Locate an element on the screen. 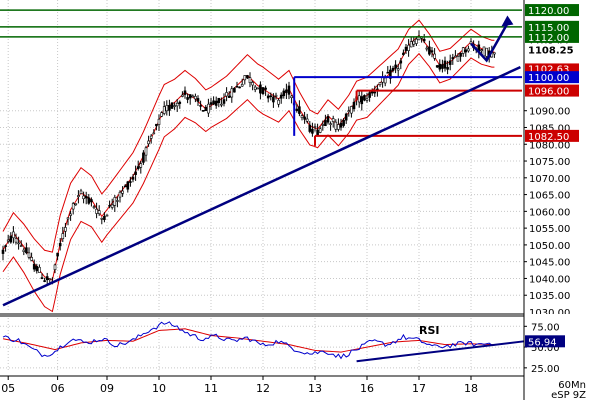 The image size is (590, 400). price-level-tag is located at coordinates (552, 90).